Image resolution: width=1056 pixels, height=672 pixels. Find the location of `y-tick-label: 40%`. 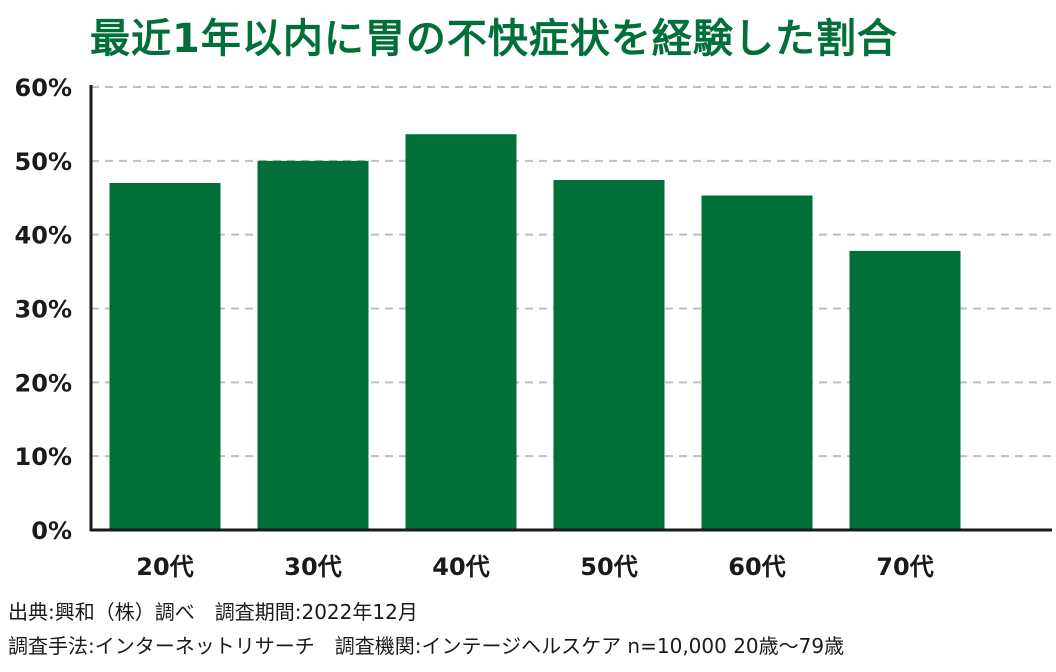

y-tick-label: 40% is located at coordinates (43, 236).